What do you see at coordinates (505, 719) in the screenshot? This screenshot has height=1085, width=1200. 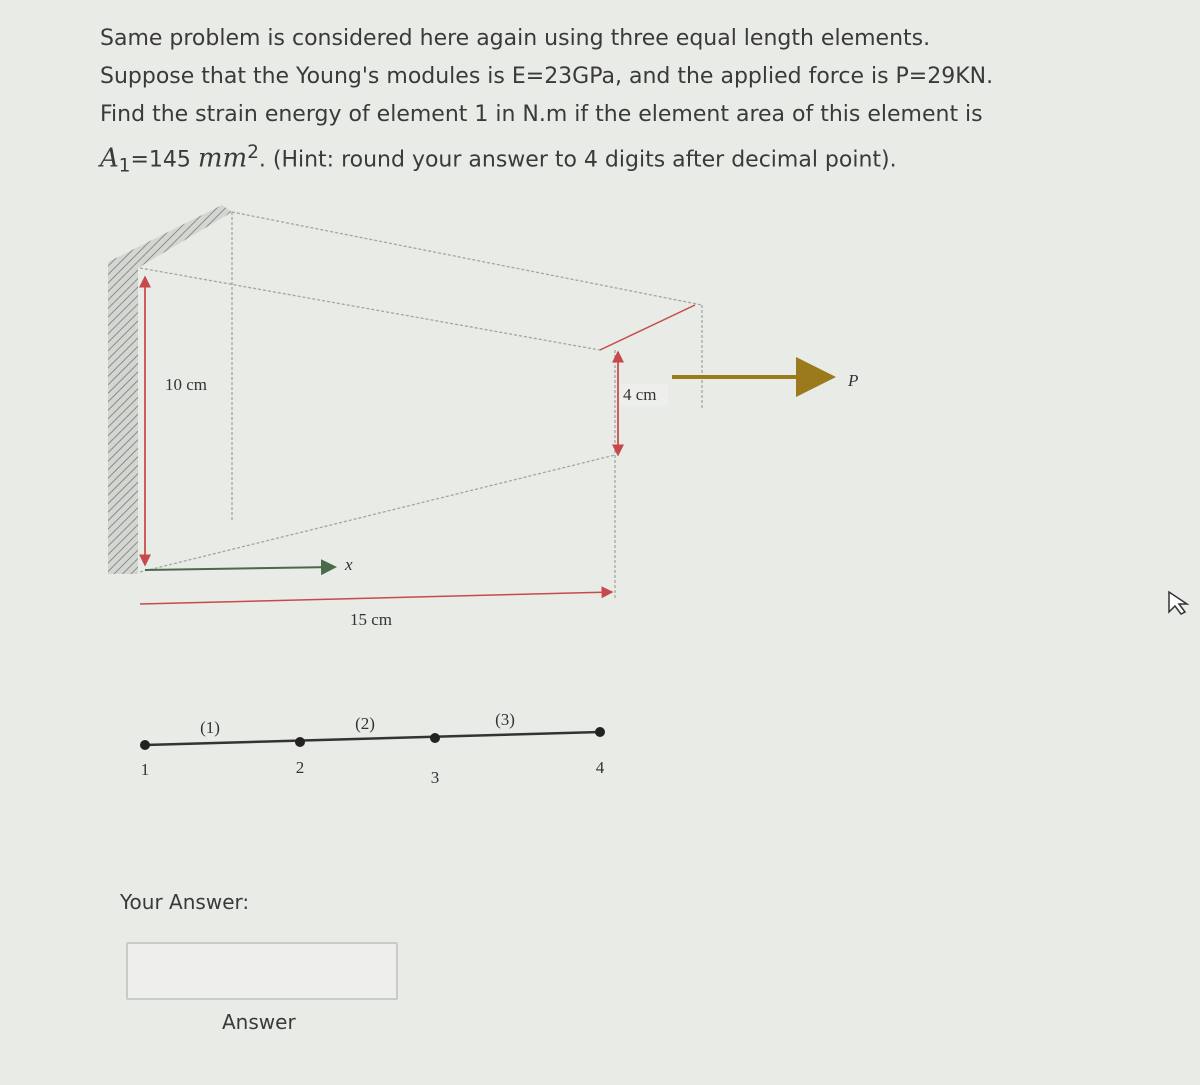 I see `element-label: (3)` at bounding box center [505, 719].